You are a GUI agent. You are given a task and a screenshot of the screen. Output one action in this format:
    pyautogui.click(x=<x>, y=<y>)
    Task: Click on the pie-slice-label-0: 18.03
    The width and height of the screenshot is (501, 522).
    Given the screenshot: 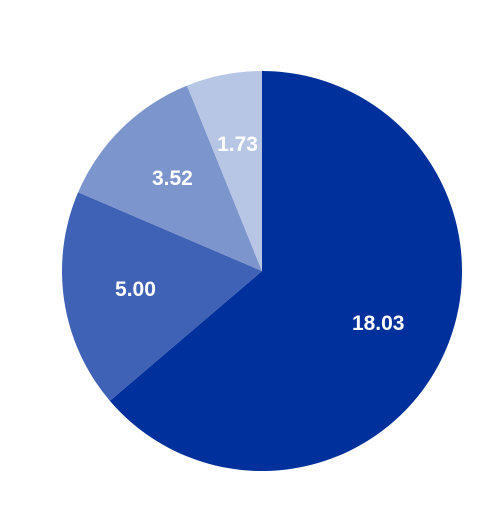 What is the action you would take?
    pyautogui.click(x=378, y=323)
    